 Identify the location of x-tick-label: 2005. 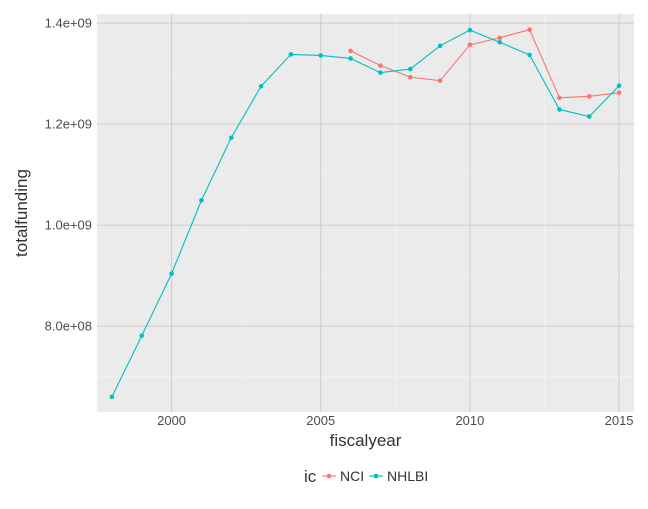
(320, 420).